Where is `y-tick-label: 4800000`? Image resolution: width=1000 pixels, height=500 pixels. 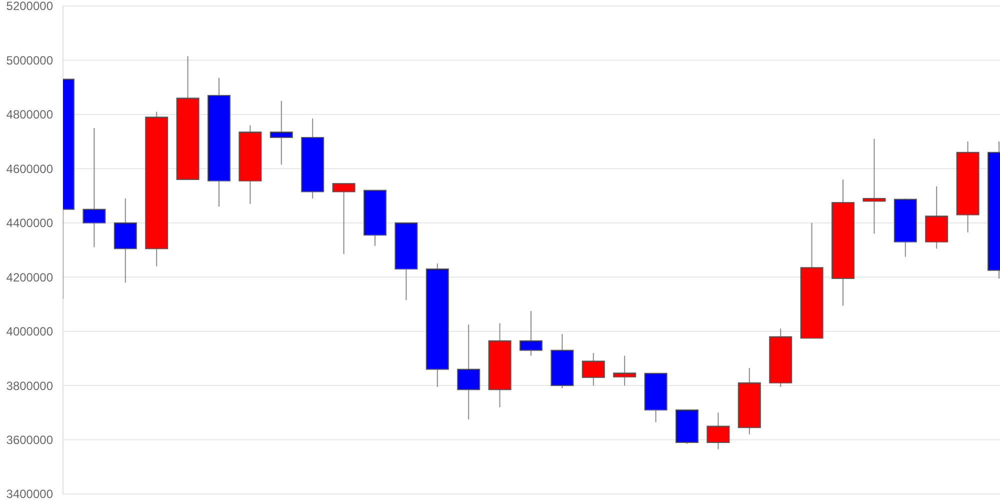 y-tick-label: 4800000 is located at coordinates (30, 115).